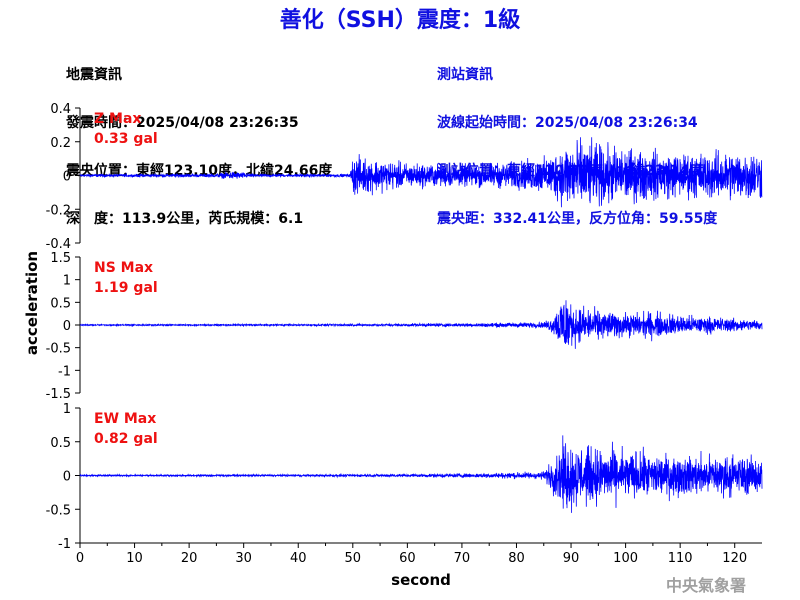  What do you see at coordinates (126, 439) in the screenshot?
I see `peak-value-ew: 0.82 gal` at bounding box center [126, 439].